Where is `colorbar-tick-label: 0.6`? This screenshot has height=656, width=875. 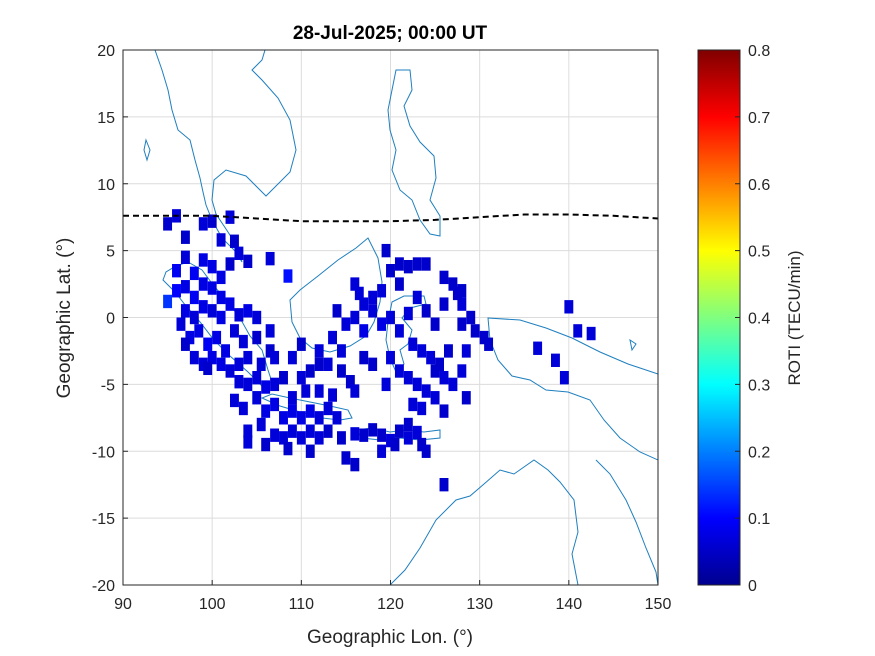 colorbar-tick-label: 0.6 is located at coordinates (759, 185).